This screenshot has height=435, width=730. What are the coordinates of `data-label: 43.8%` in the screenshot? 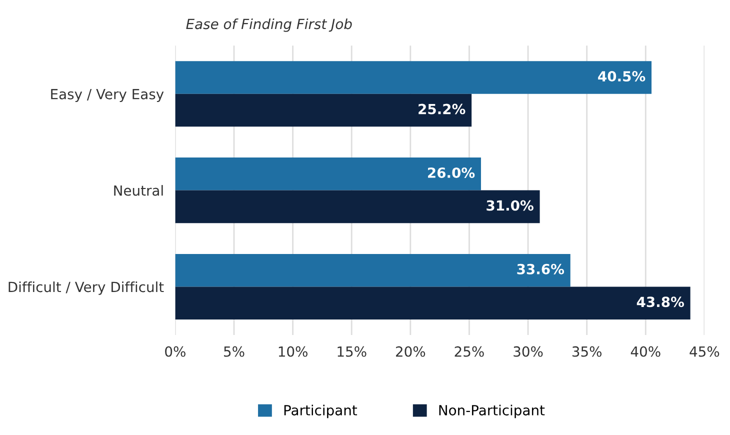 It's located at (660, 302).